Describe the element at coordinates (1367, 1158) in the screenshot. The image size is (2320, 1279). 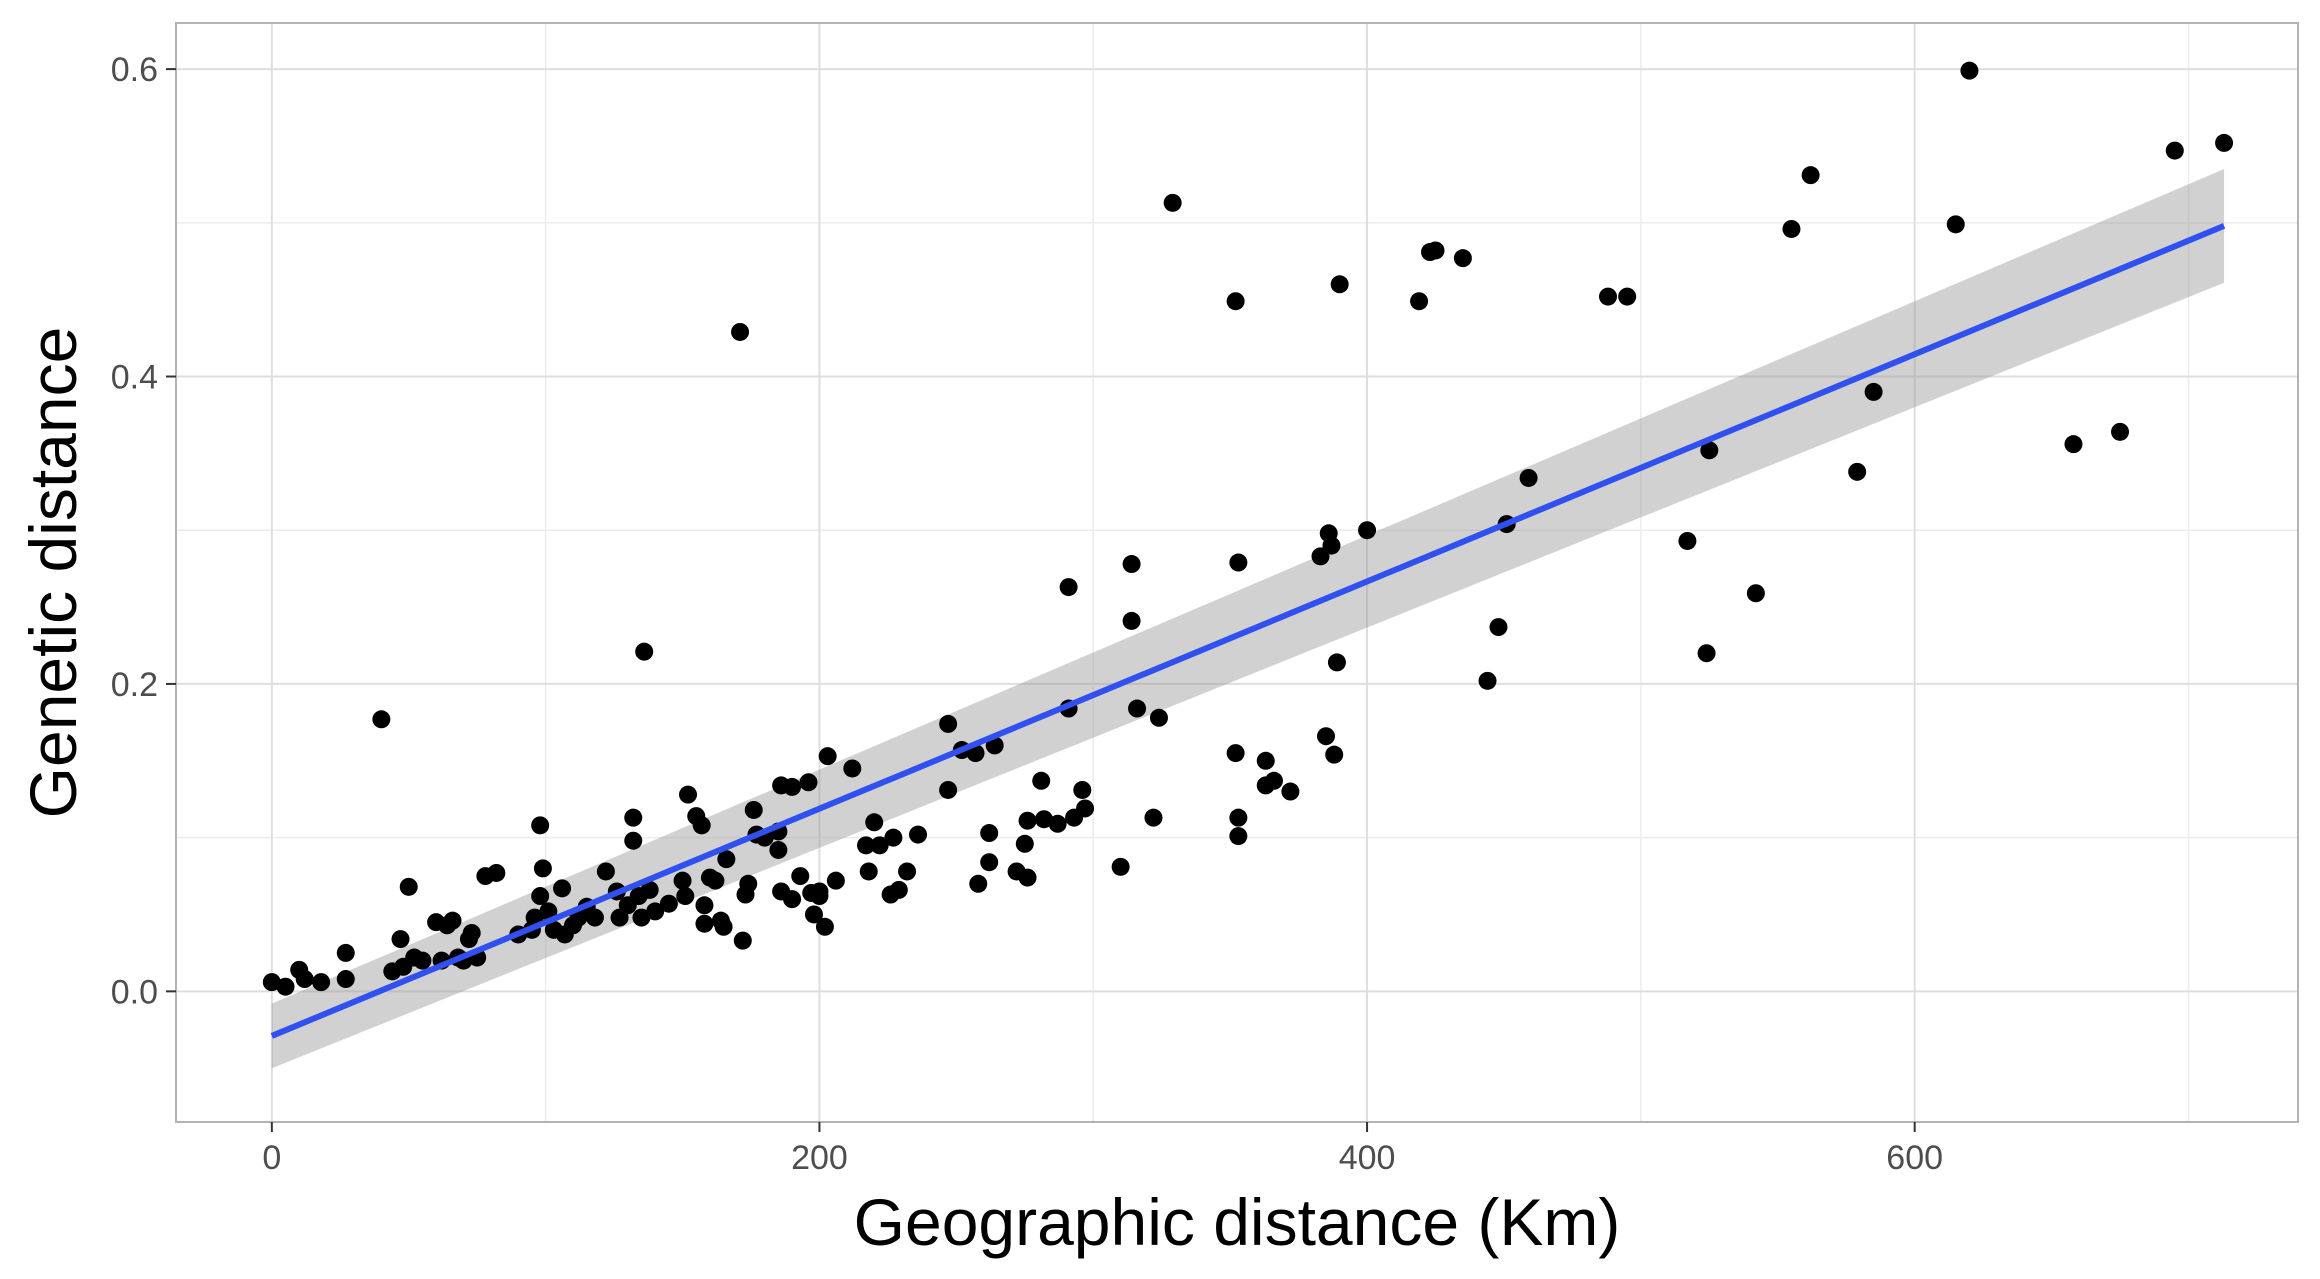
I see `x-tick-label: 400` at that location.